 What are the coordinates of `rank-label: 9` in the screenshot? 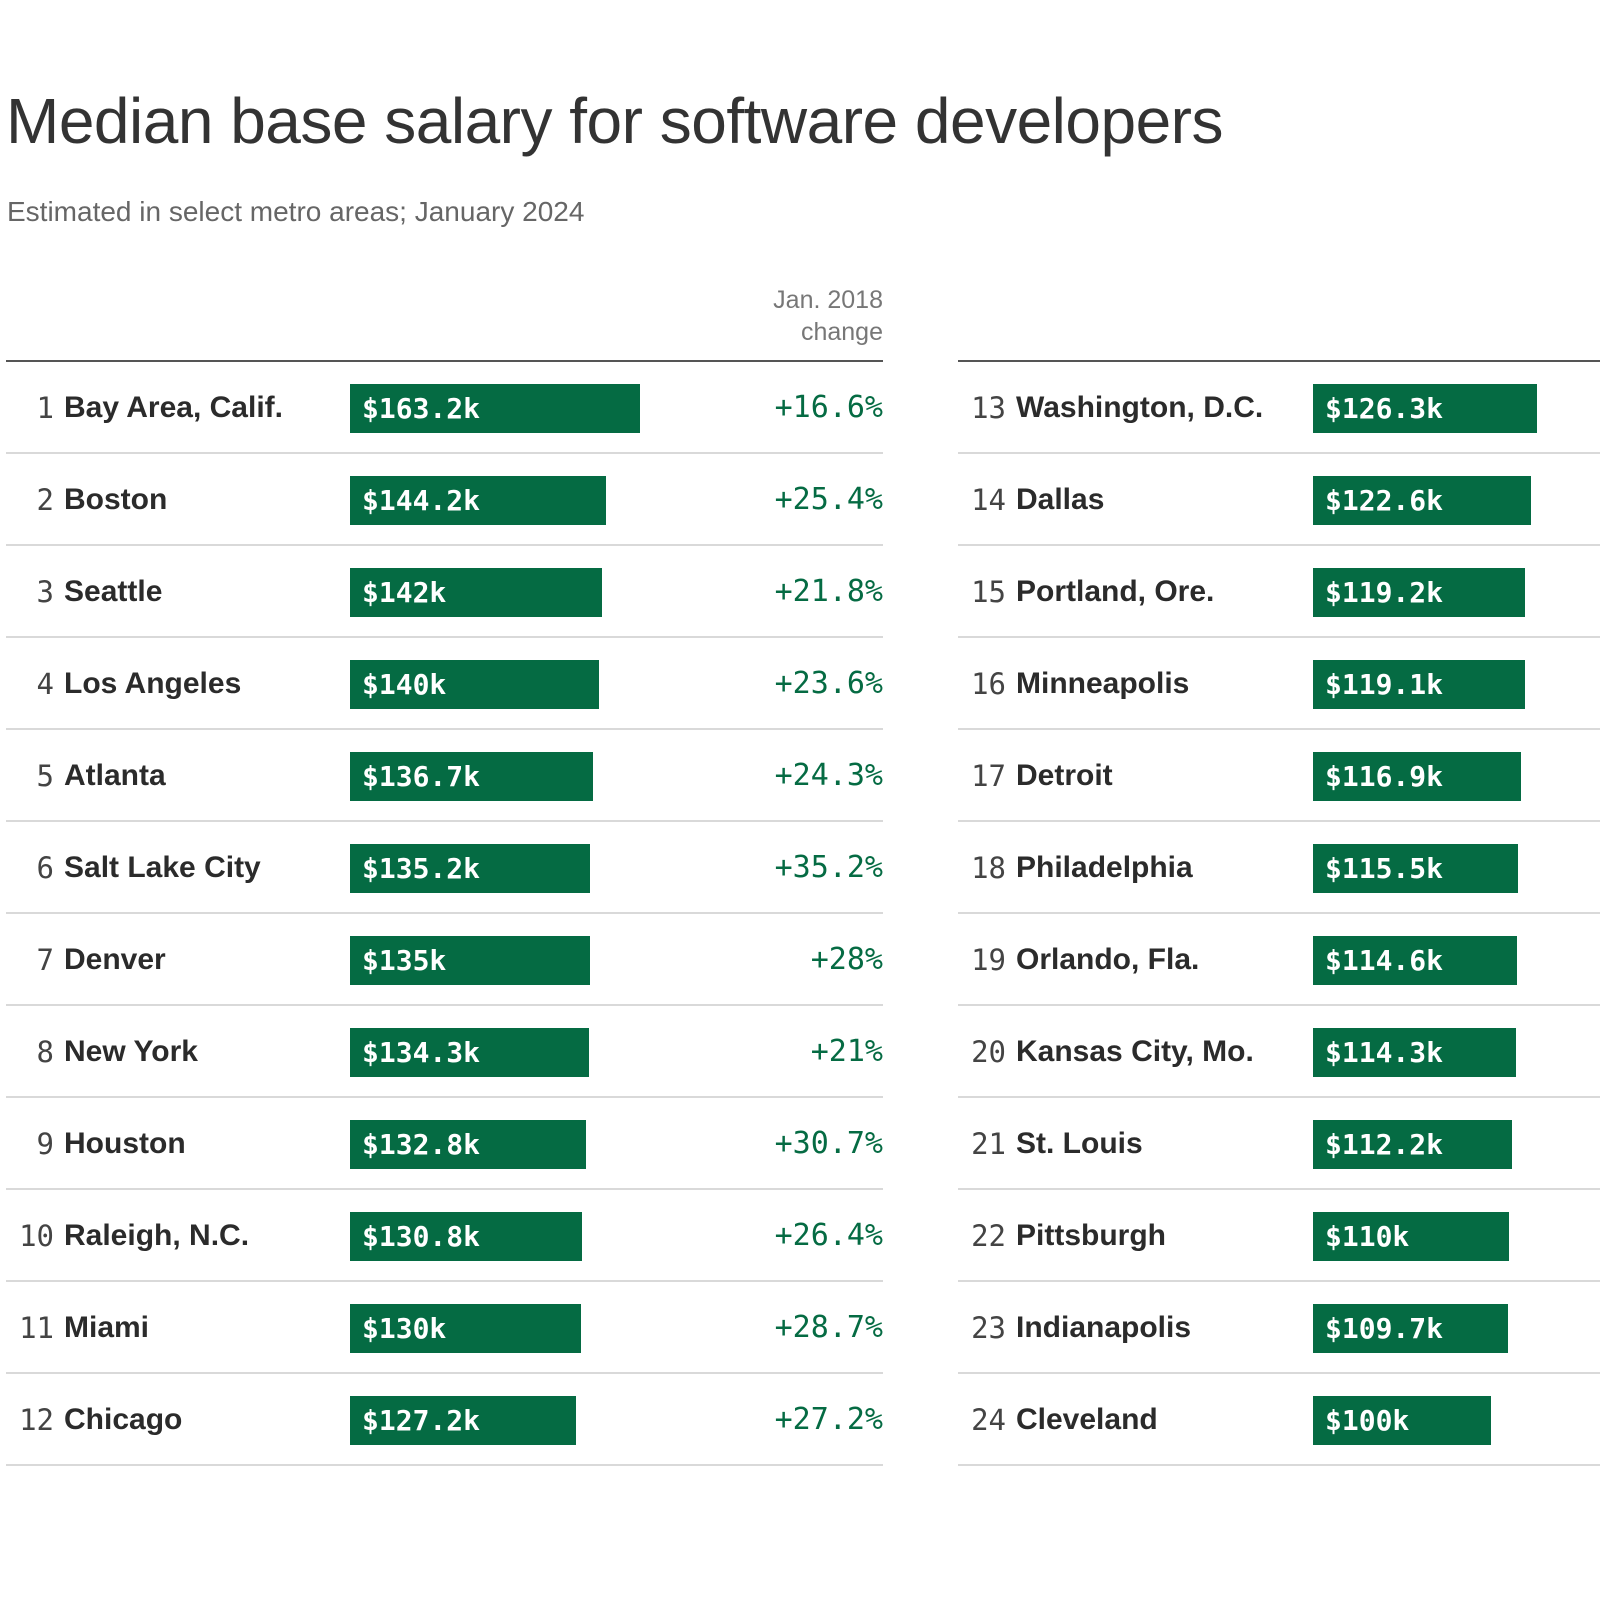 It's located at (45, 1144).